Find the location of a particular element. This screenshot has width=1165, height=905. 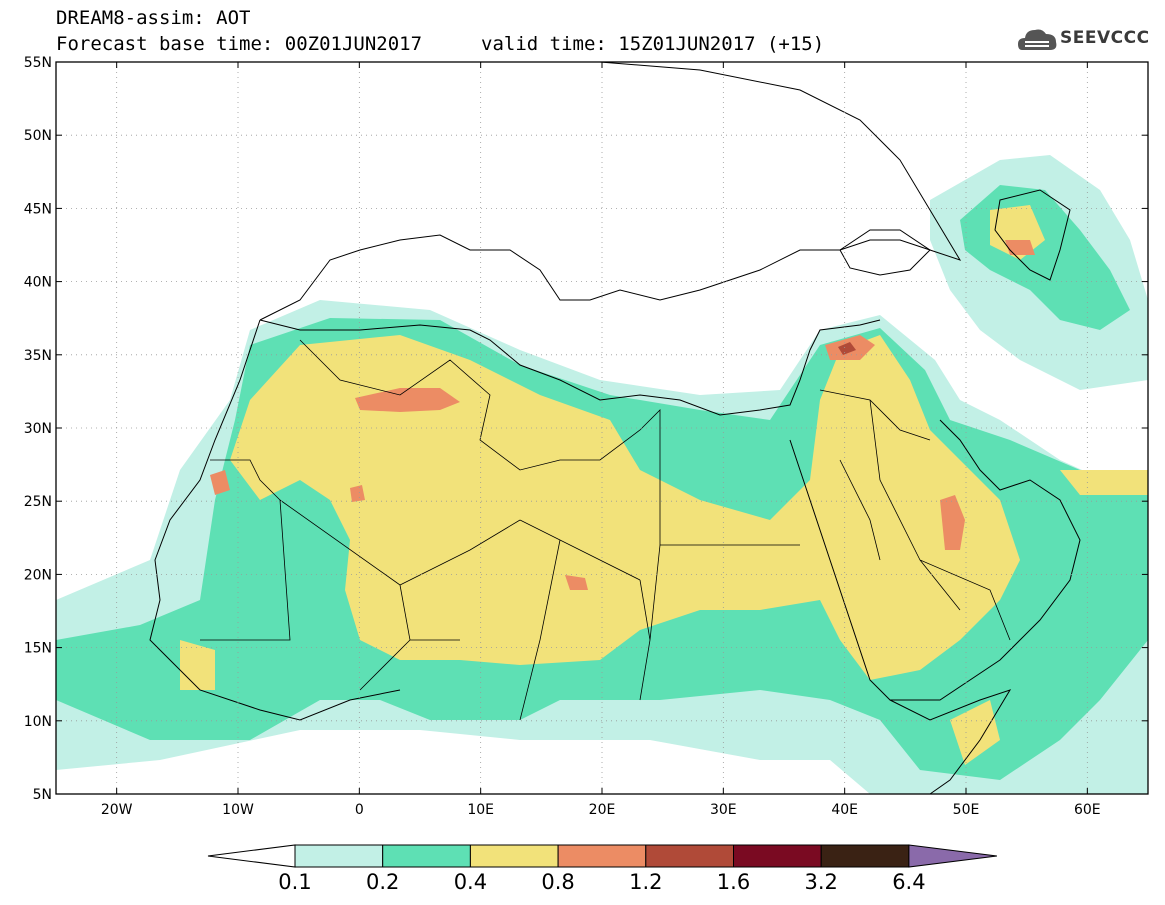

lon-label: 20W is located at coordinates (117, 810).